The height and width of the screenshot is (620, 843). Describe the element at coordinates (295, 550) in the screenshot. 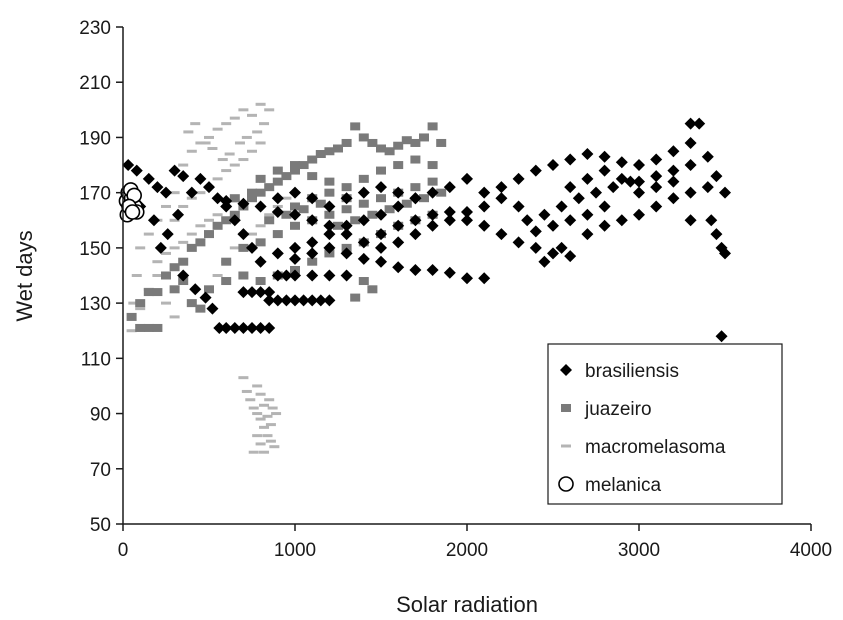

I see `x-tick-label: 1000` at that location.